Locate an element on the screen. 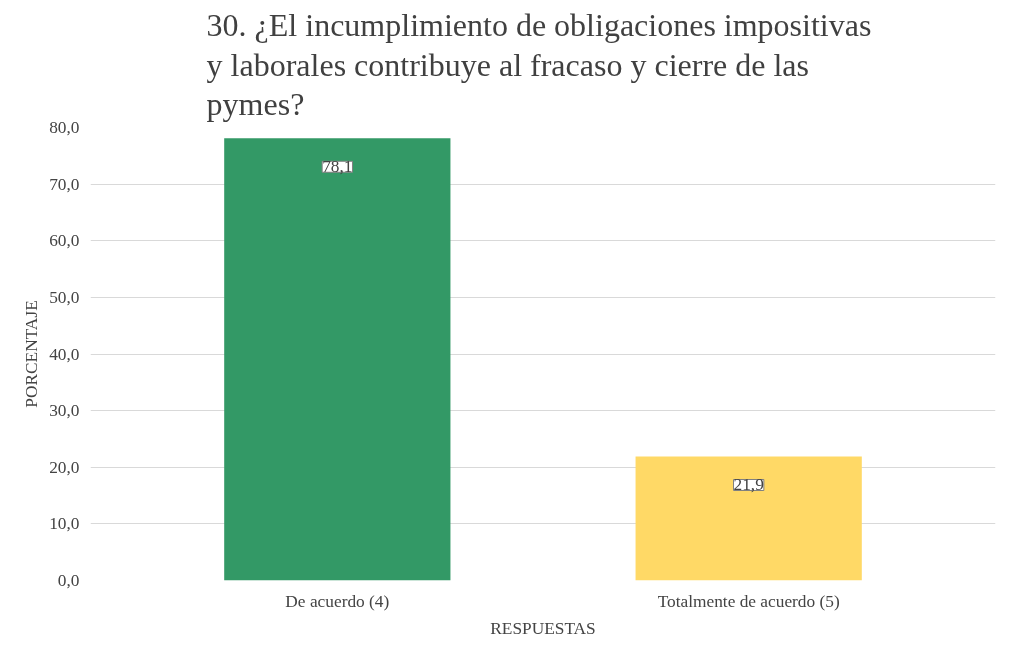  data-label: 21,9 is located at coordinates (748, 485).